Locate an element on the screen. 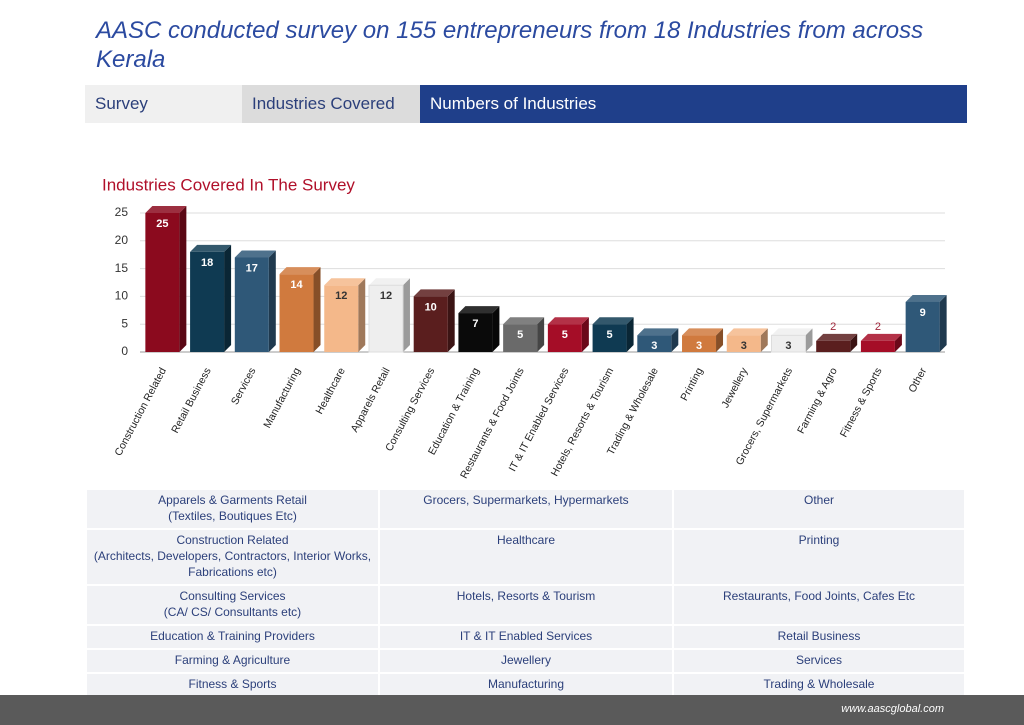  tab-active: Numbers of Industries is located at coordinates (693, 104).